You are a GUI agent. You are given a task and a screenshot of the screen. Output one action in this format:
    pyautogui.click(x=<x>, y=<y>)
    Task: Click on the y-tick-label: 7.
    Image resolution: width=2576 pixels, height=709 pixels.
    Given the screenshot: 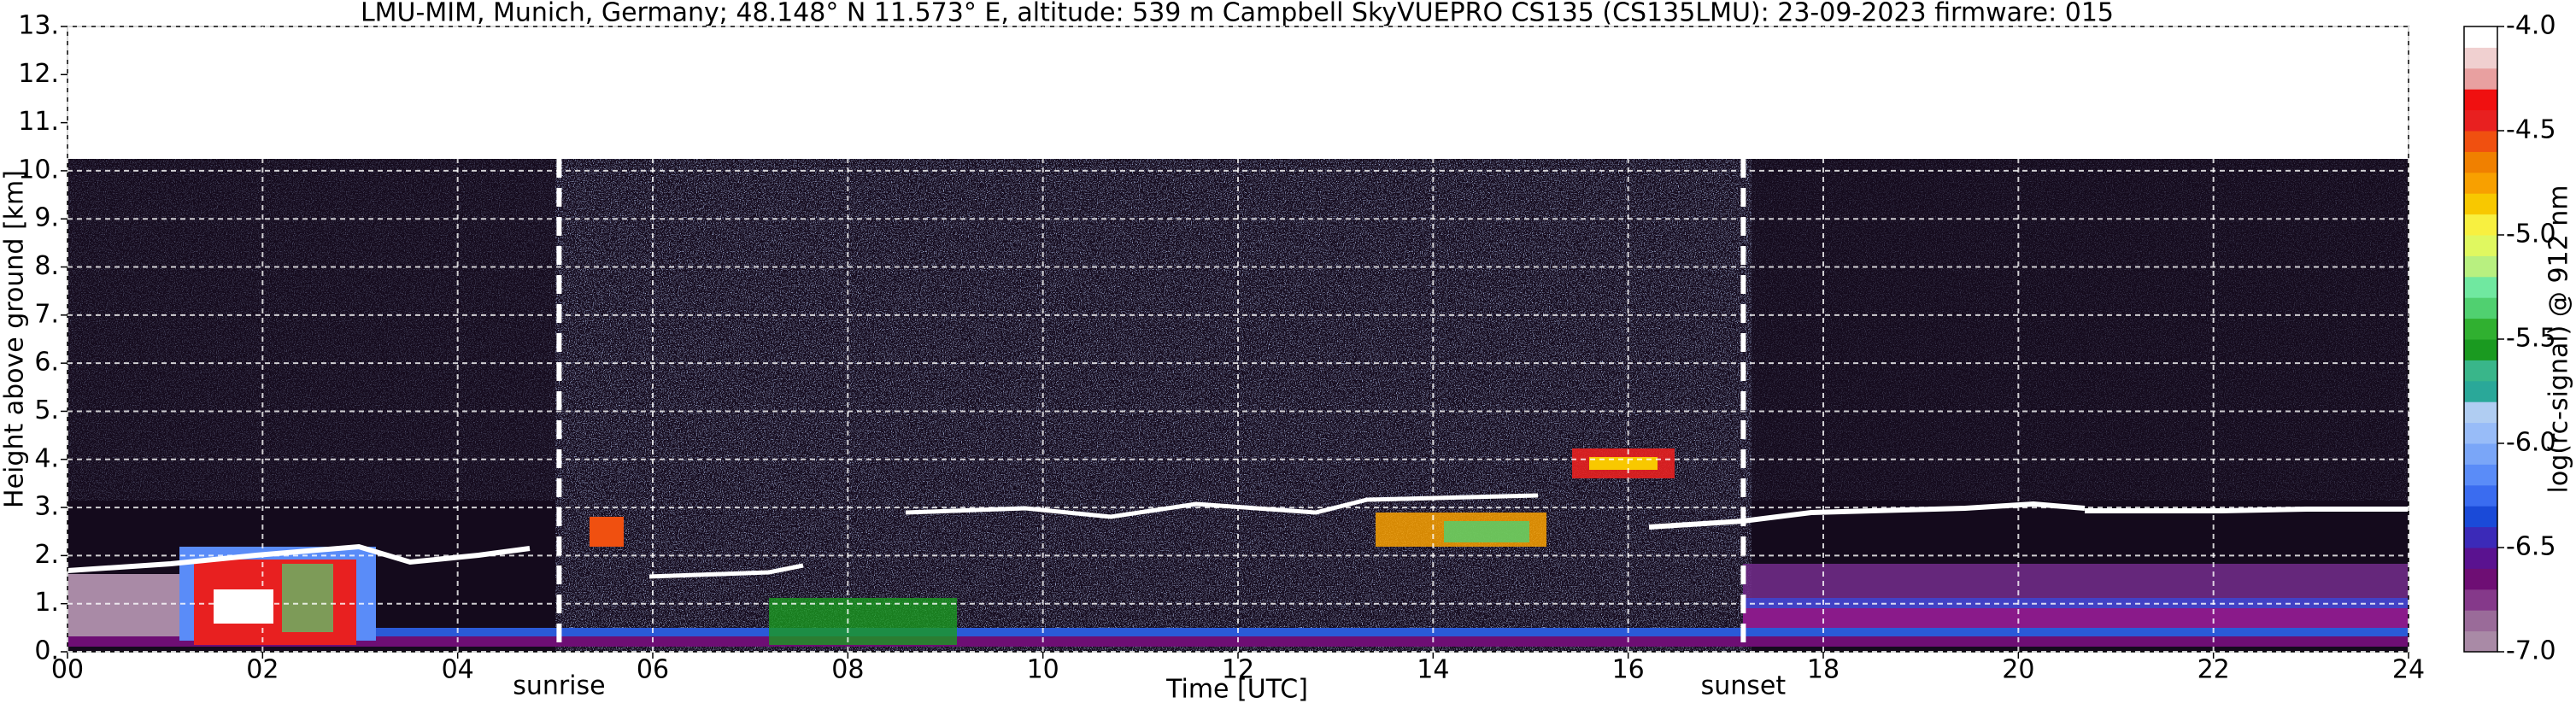 What is the action you would take?
    pyautogui.click(x=46, y=314)
    